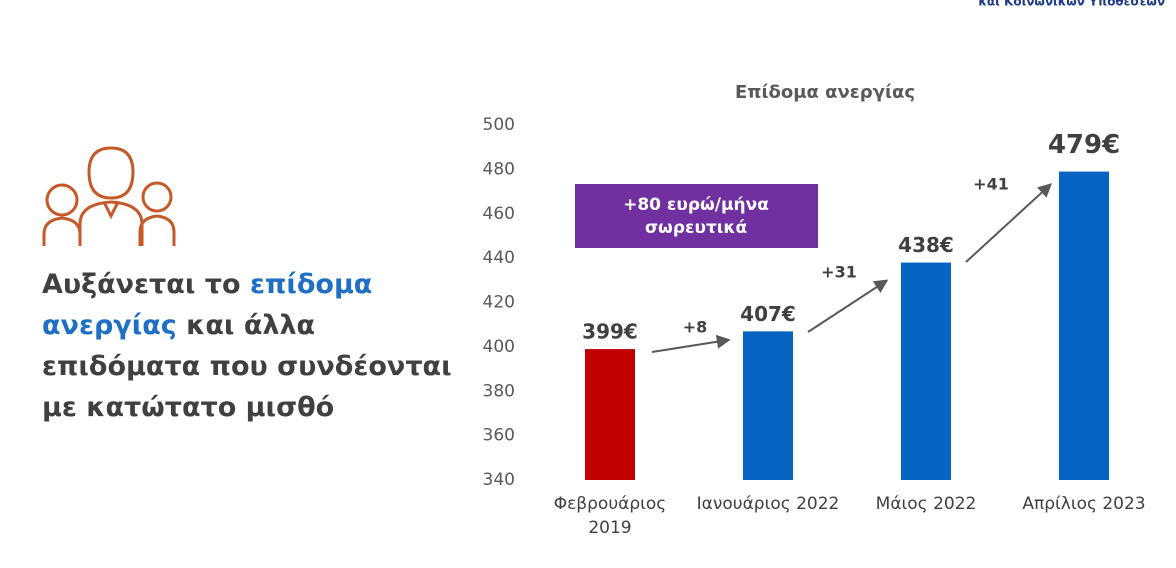  Describe the element at coordinates (311, 284) in the screenshot. I see `headline-segment: επίδομα` at that location.